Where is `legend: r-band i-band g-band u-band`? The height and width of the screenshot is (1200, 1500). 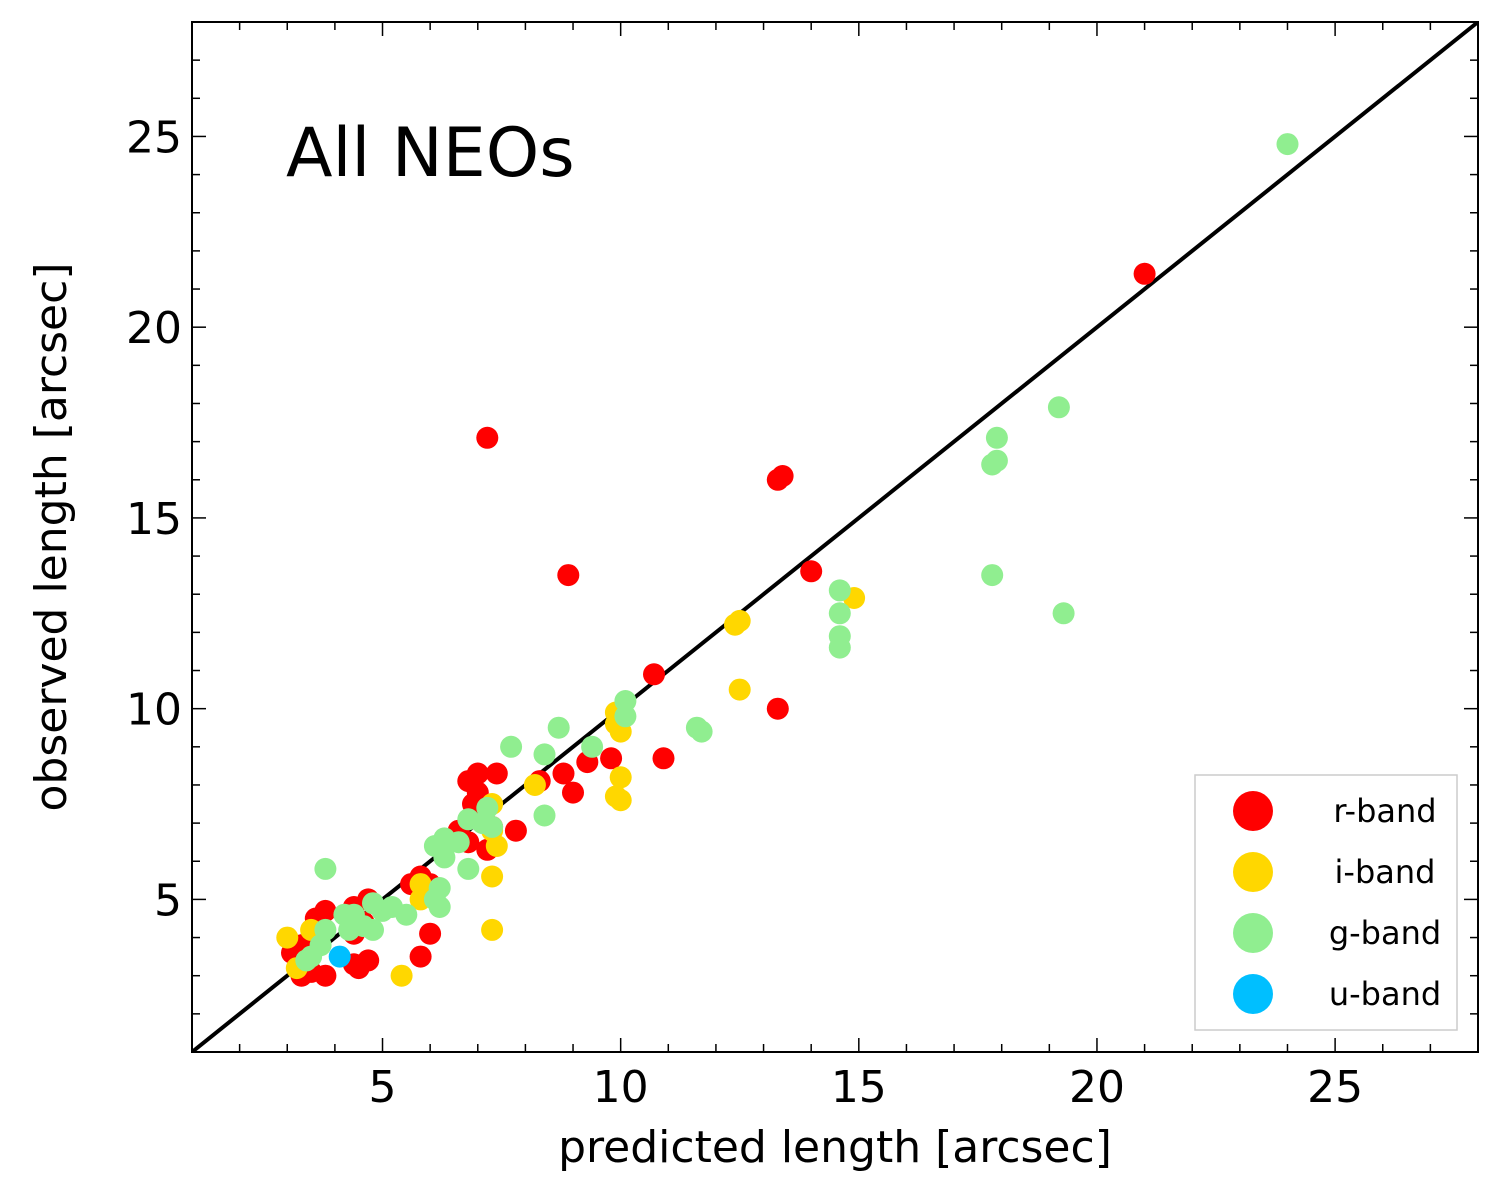
legend: r-band i-band g-band u-band is located at coordinates (1326, 902).